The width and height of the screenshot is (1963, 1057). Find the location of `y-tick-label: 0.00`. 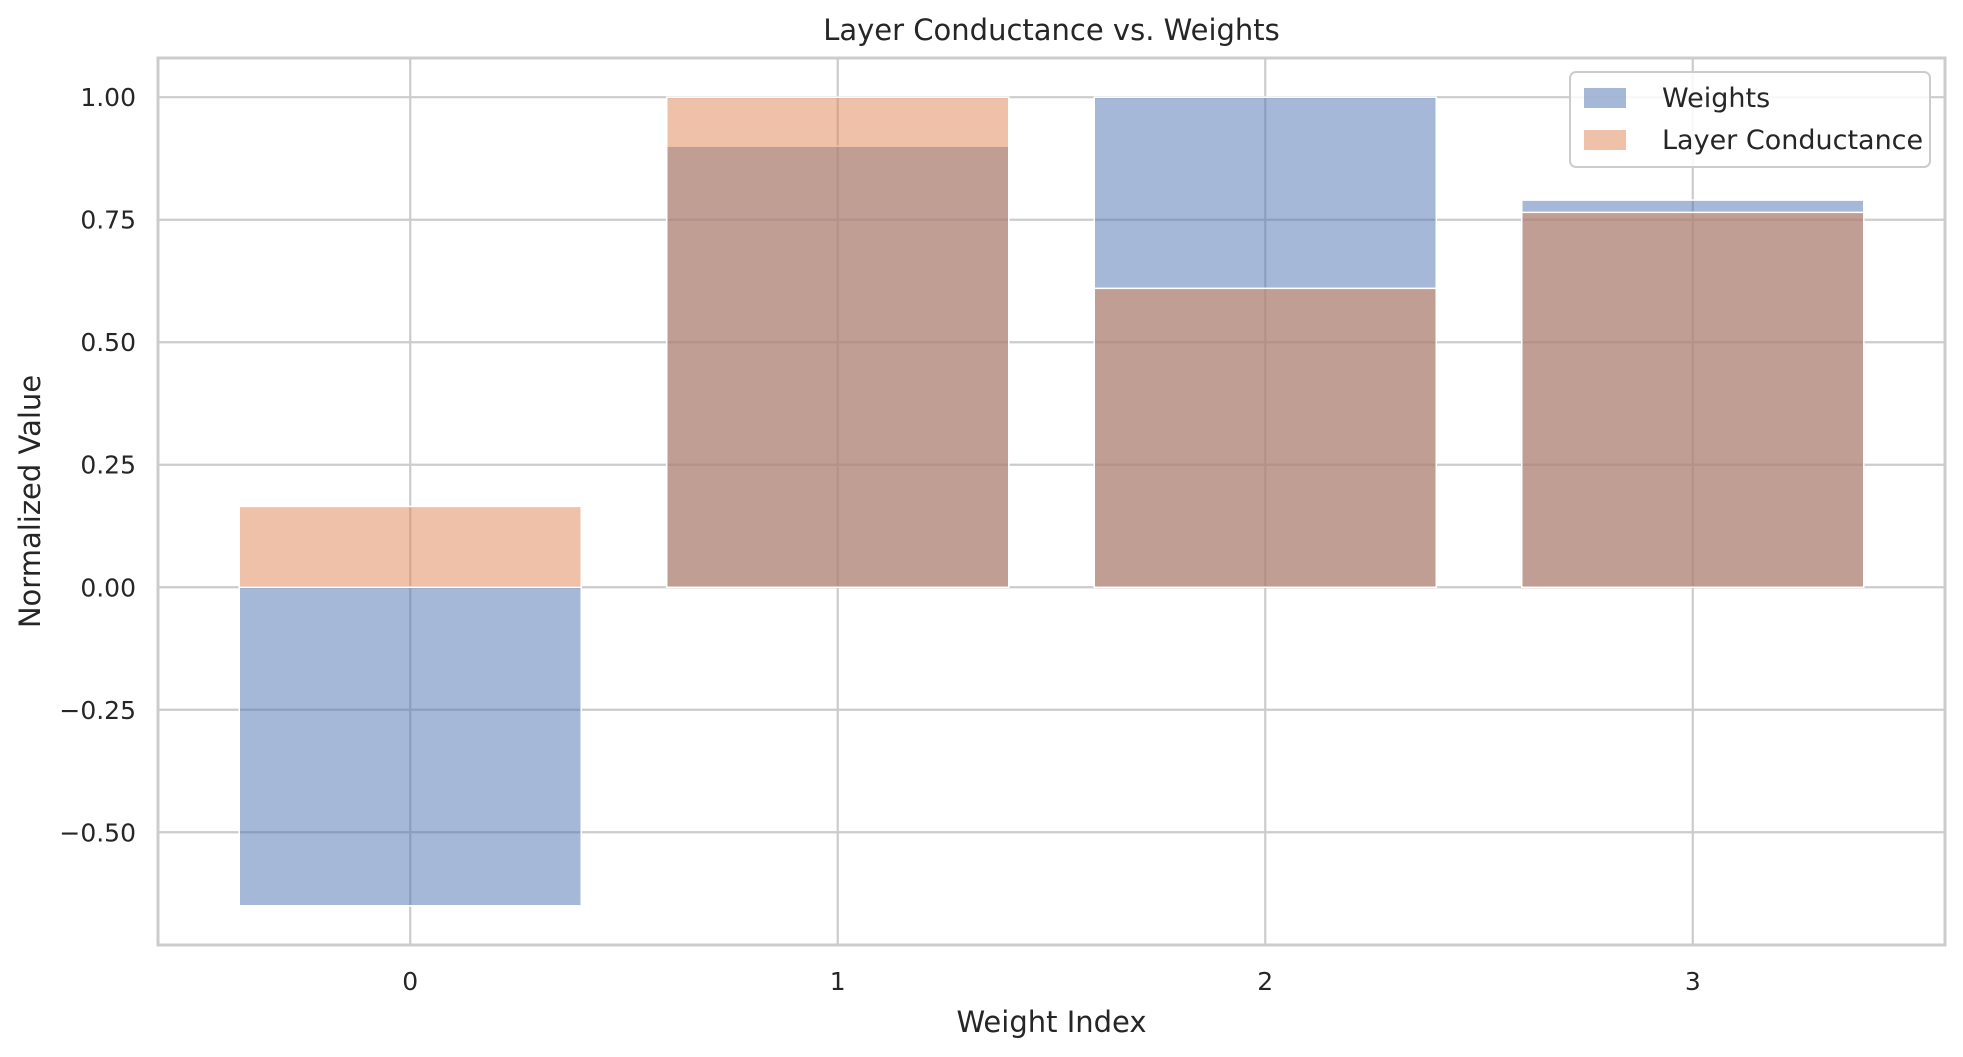

y-tick-label: 0.00 is located at coordinates (108, 587).